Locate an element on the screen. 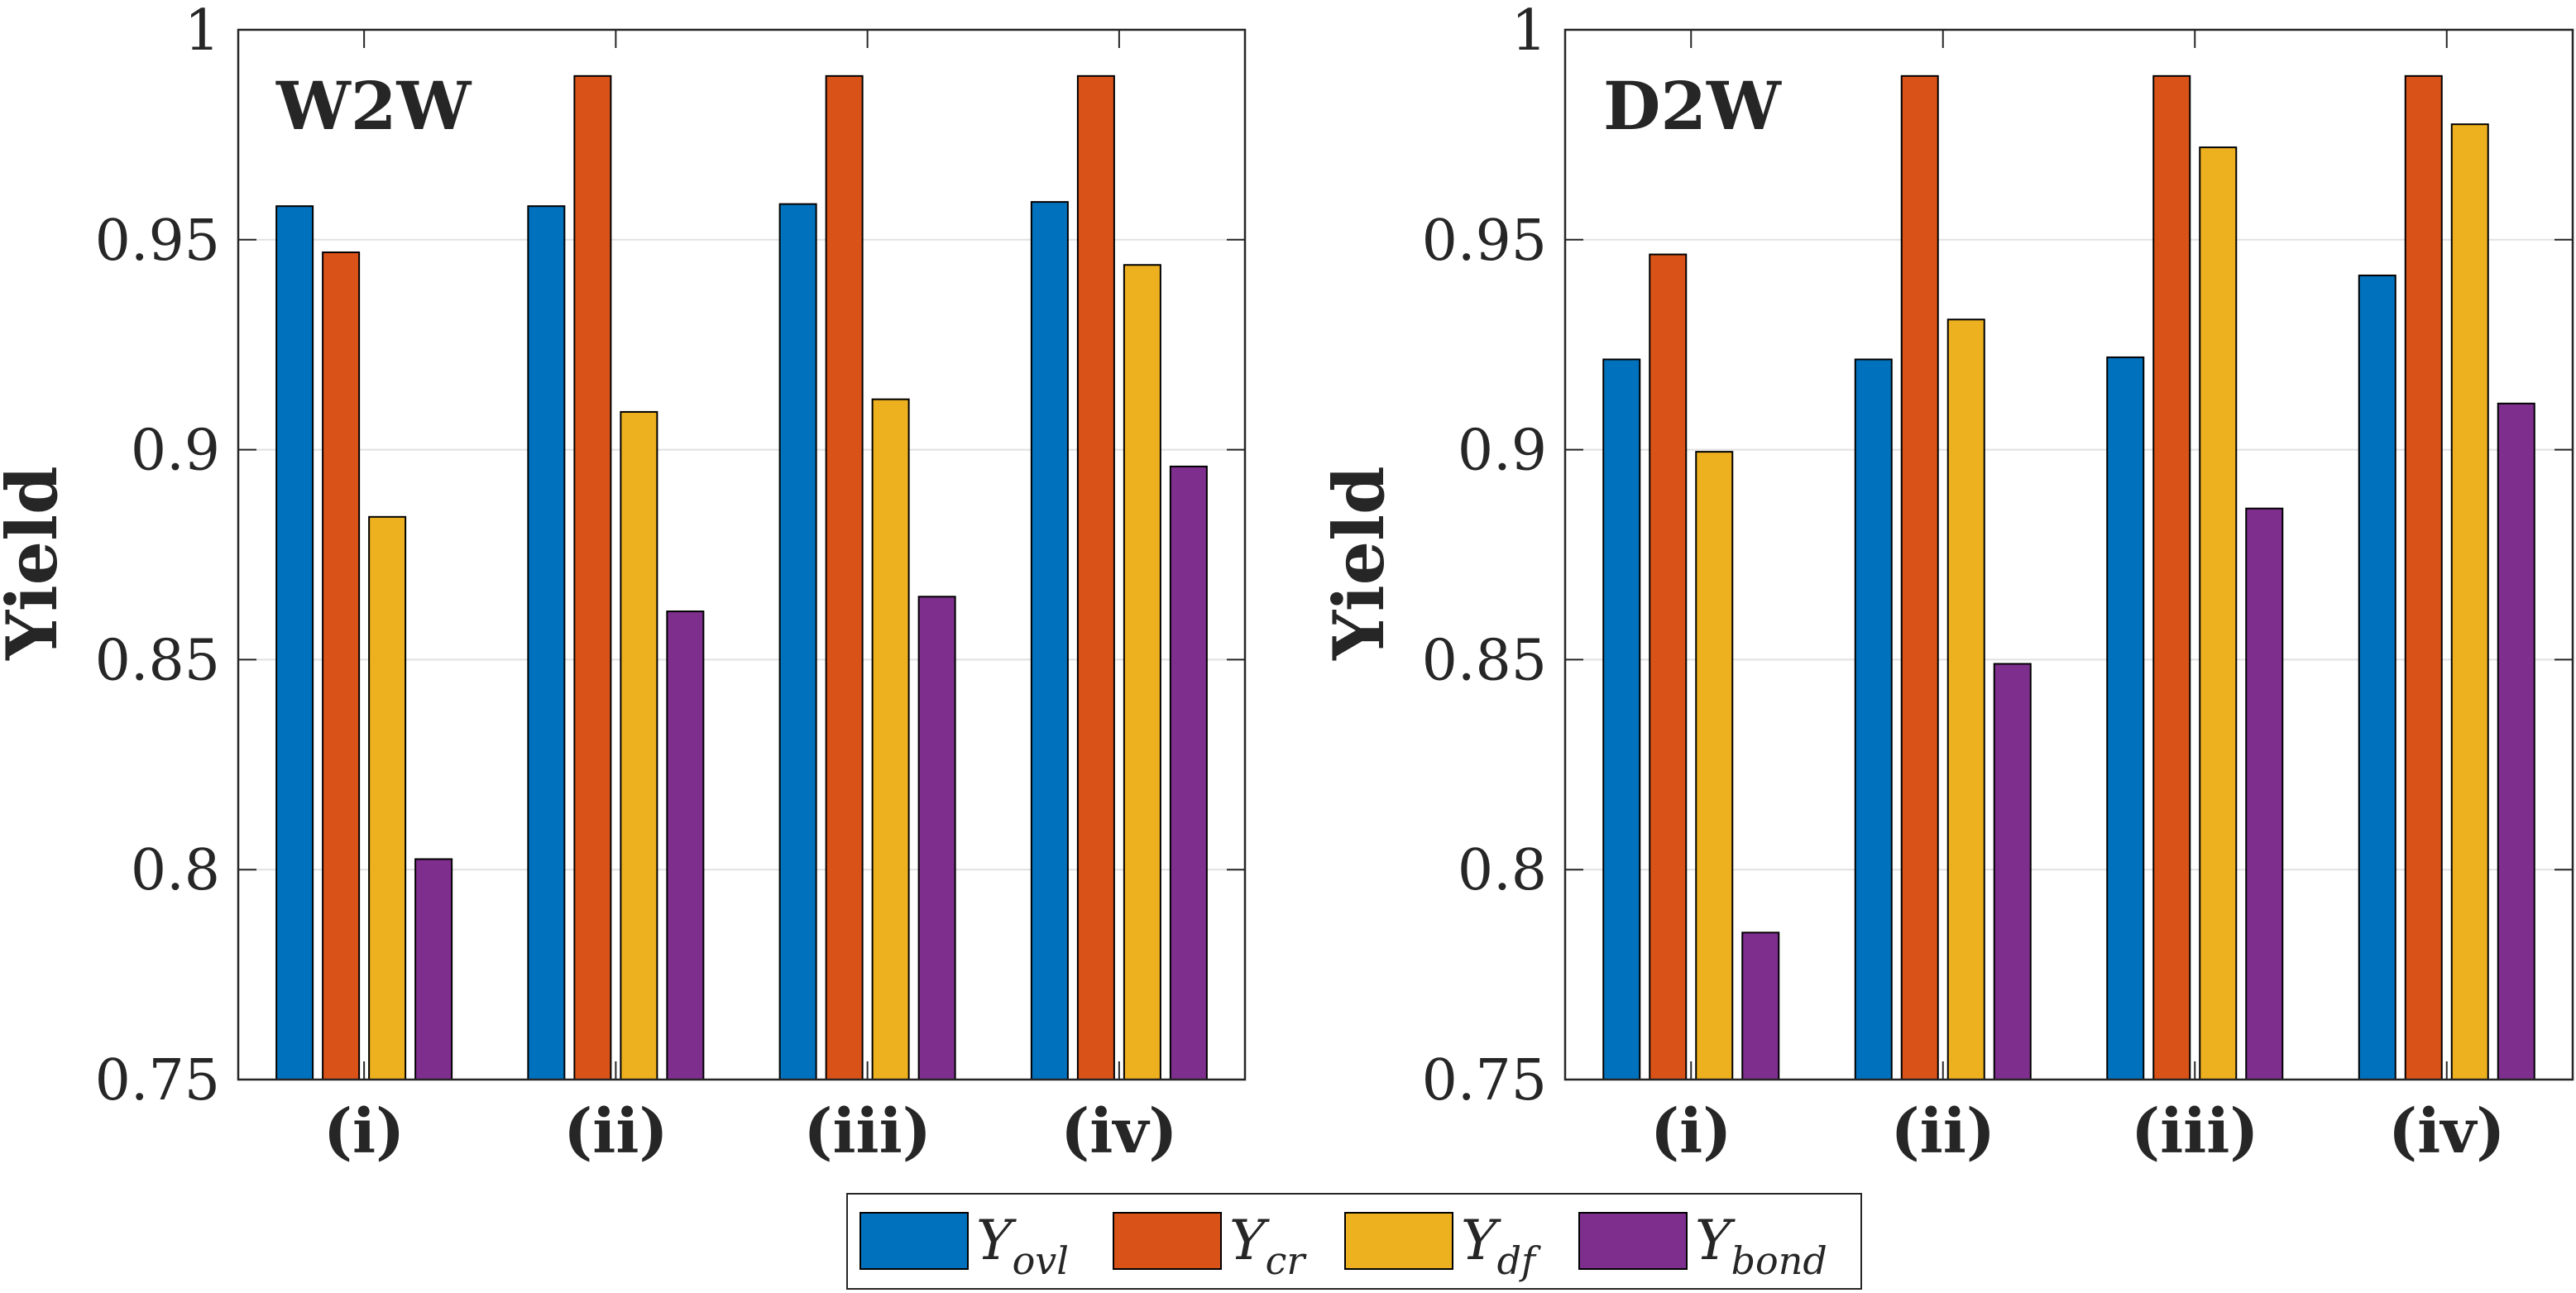 This screenshot has width=2576, height=1293. legend: Yovl Ycr Ydf Ybond is located at coordinates (1354, 1241).